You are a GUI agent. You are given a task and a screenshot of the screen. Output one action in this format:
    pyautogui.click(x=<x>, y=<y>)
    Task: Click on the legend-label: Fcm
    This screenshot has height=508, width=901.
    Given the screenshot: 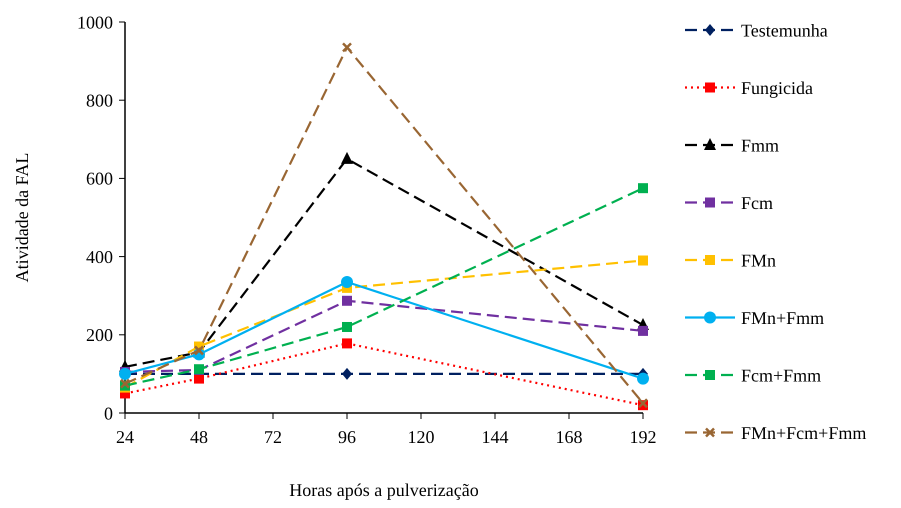 What is the action you would take?
    pyautogui.click(x=757, y=202)
    